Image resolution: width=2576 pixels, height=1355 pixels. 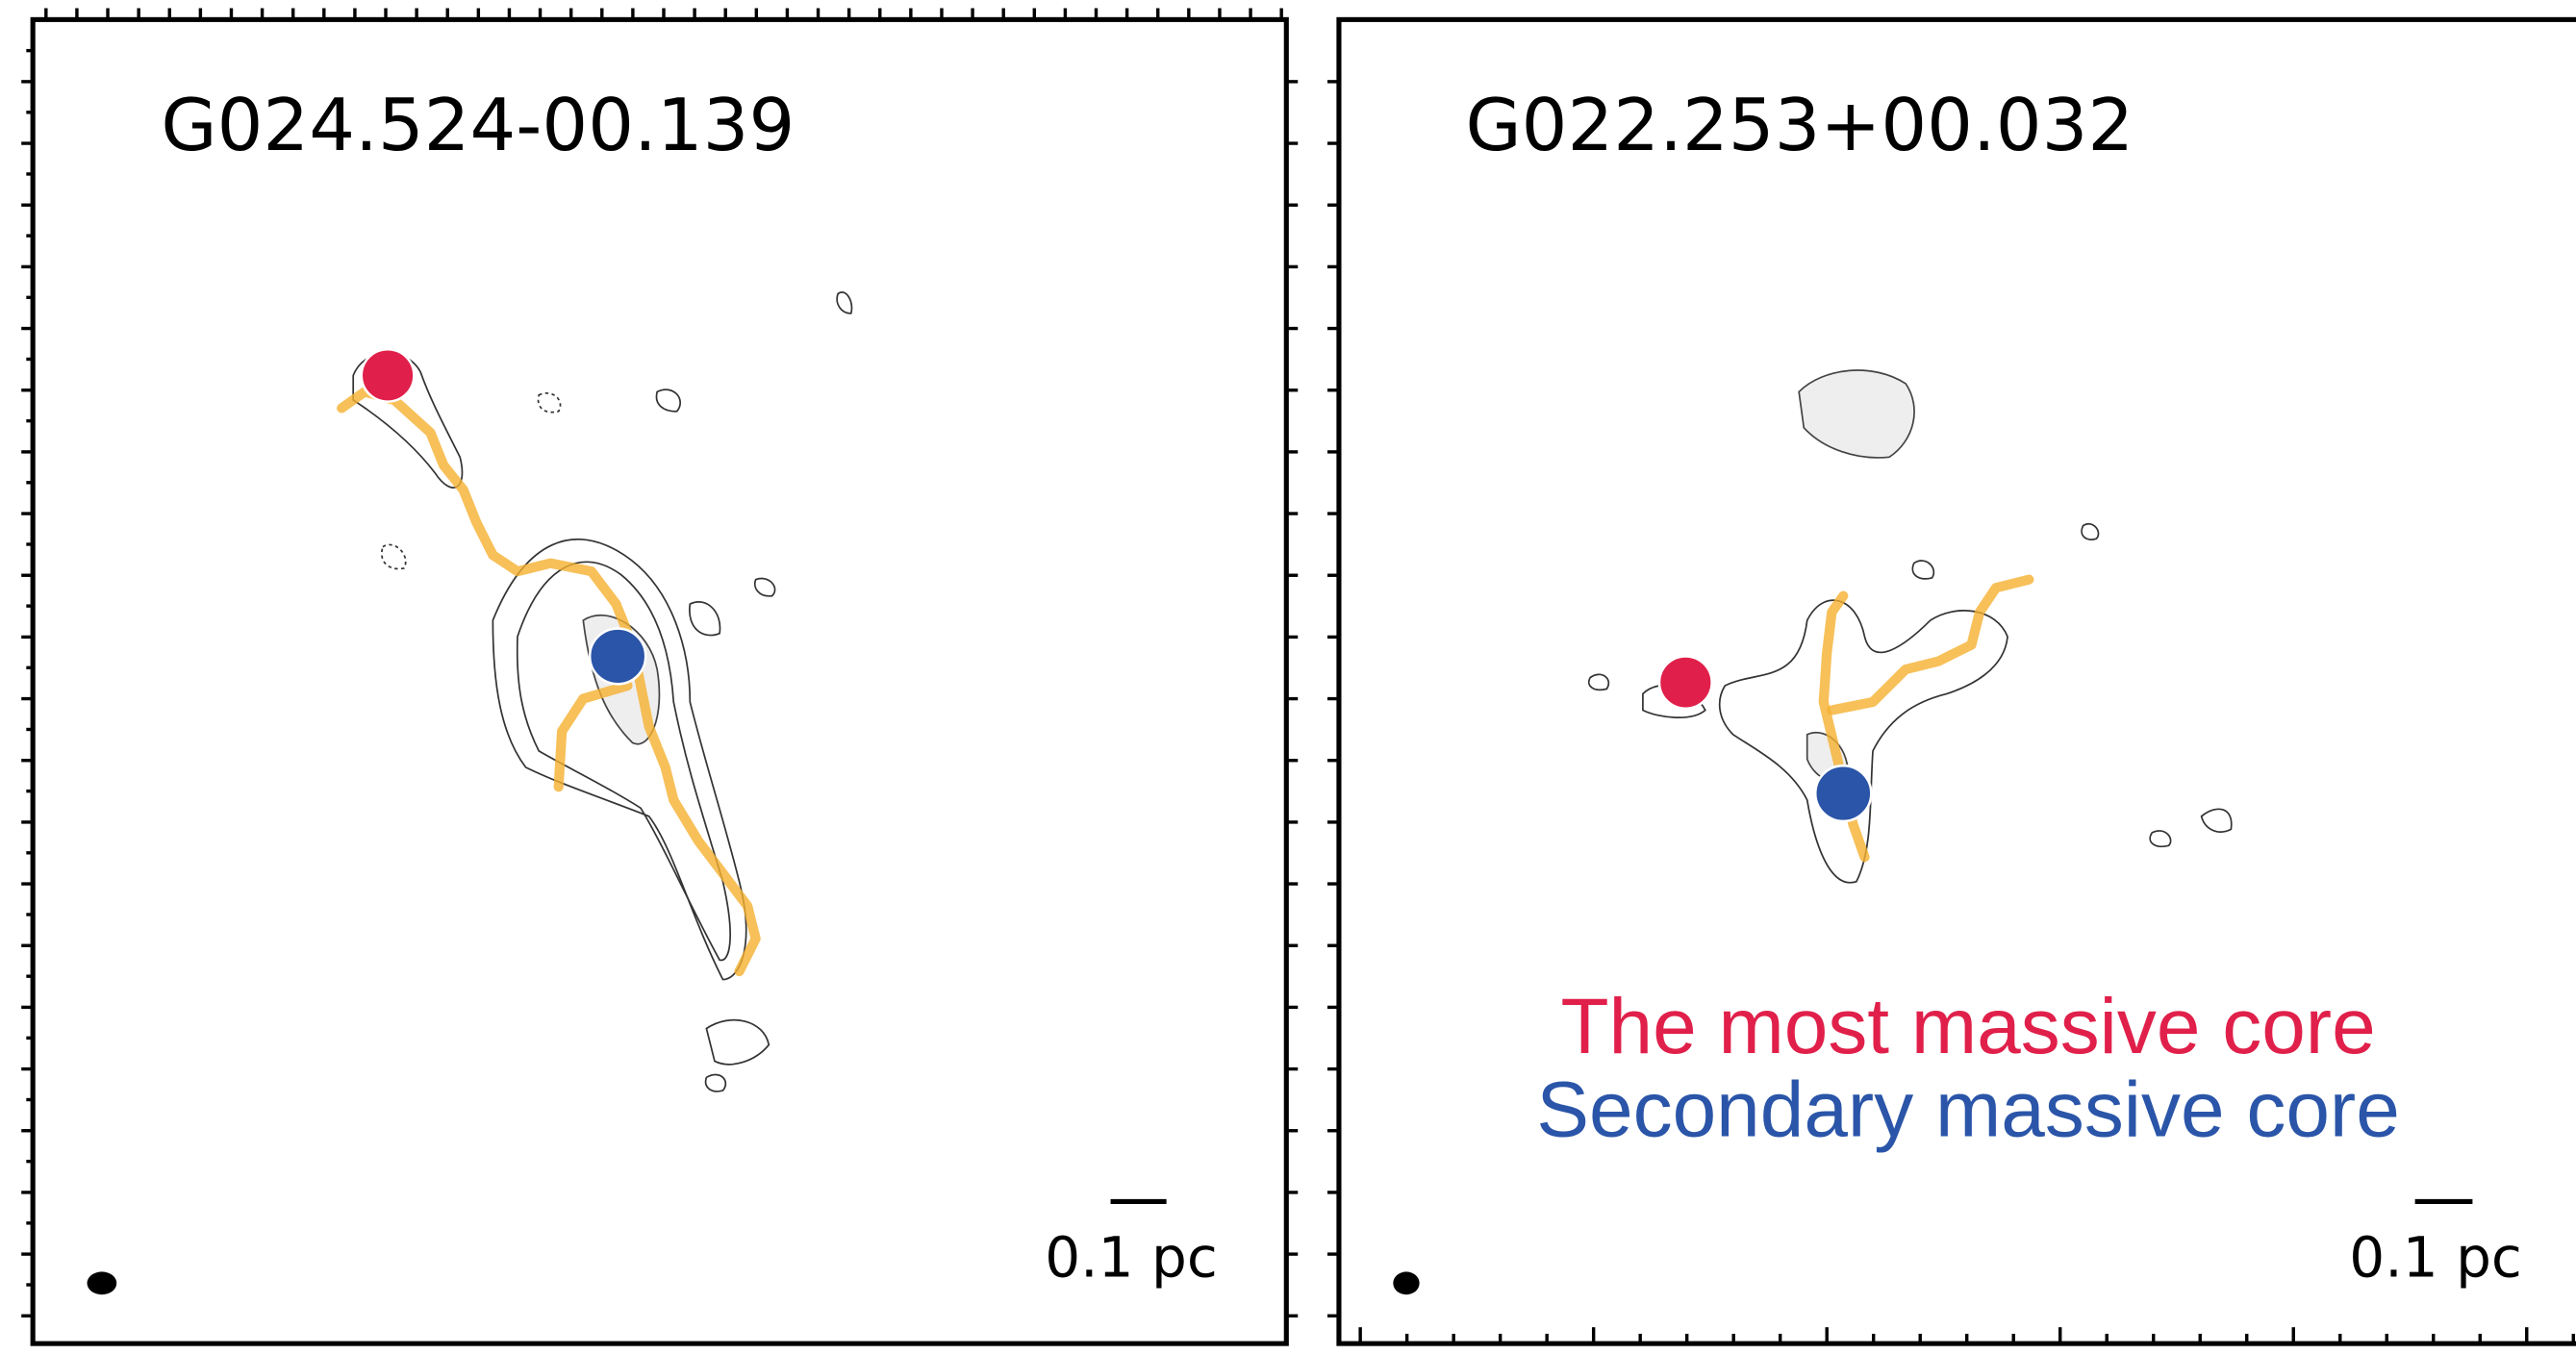 What do you see at coordinates (1968, 1026) in the screenshot?
I see `legend-entry: The most massive core` at bounding box center [1968, 1026].